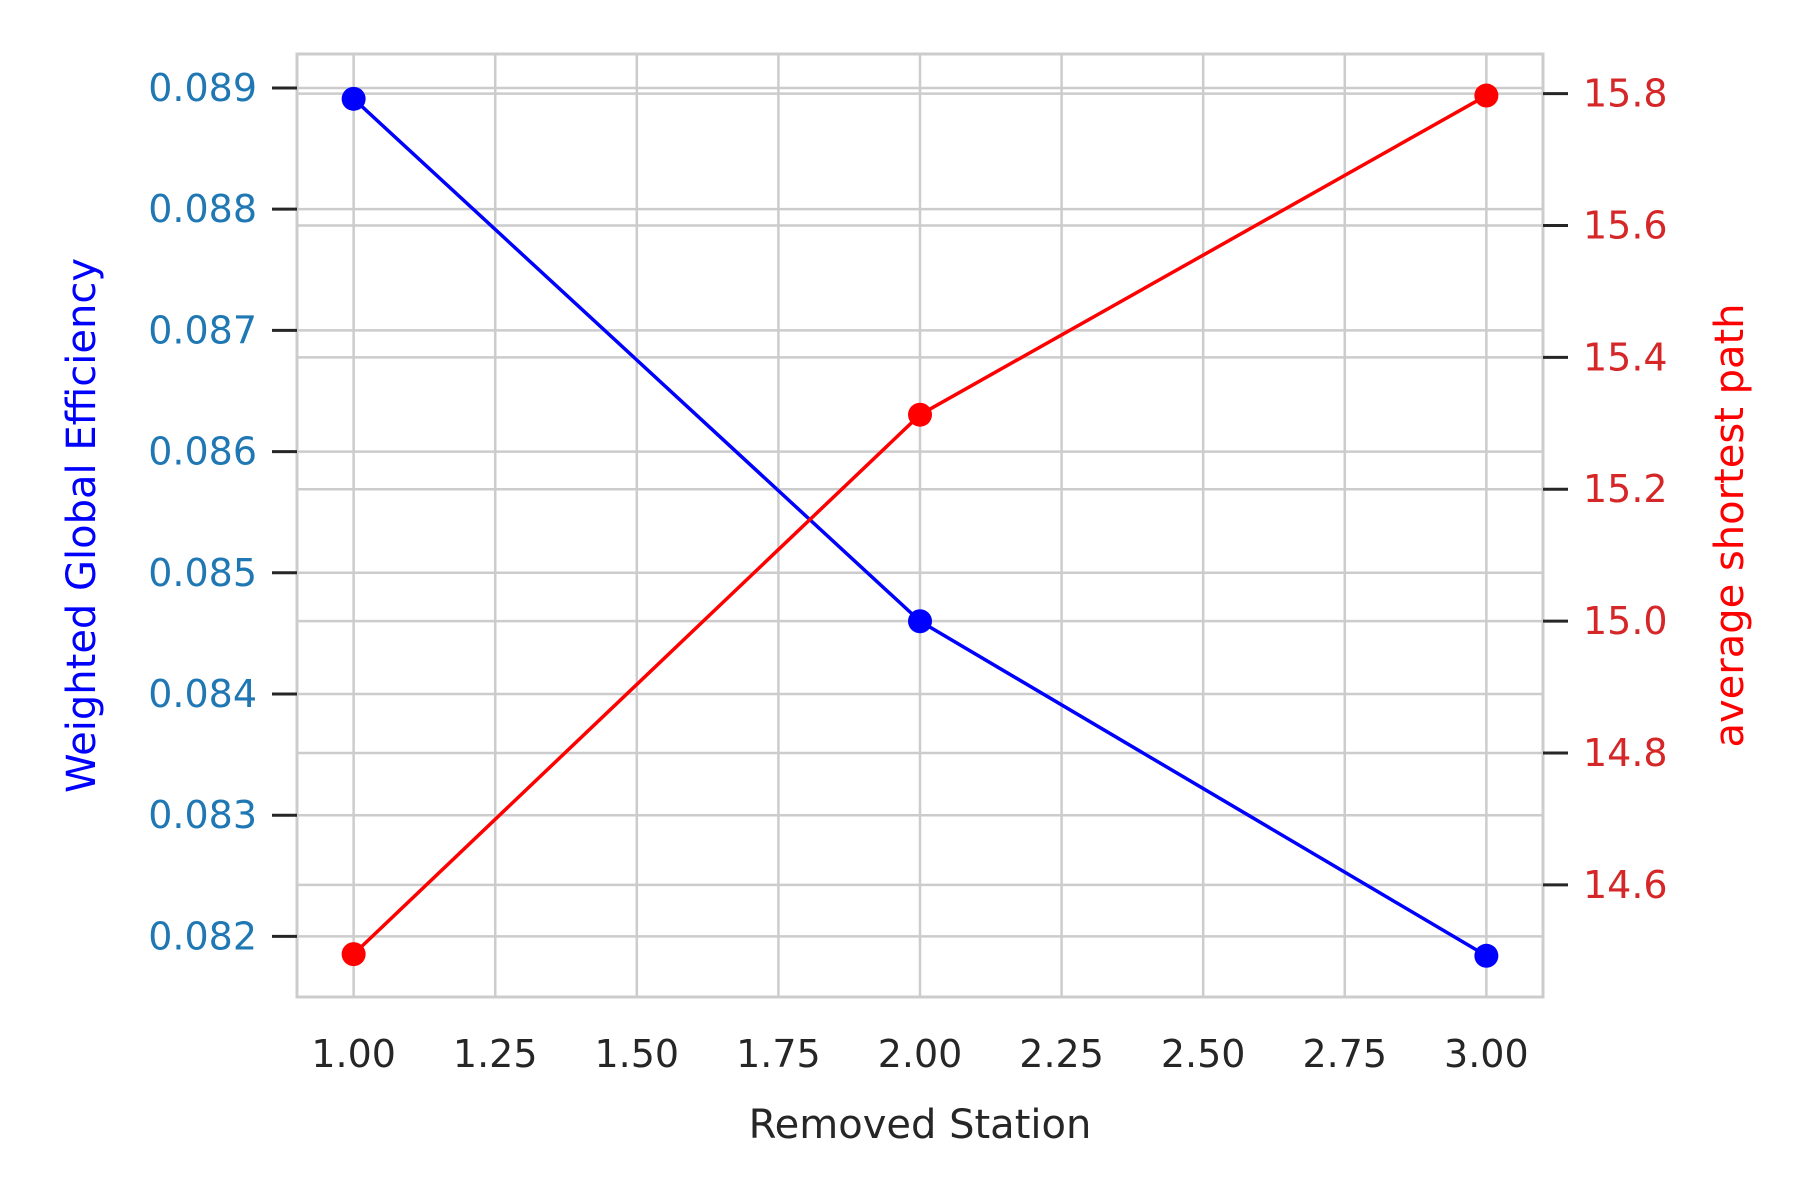 The image size is (1800, 1200). Describe the element at coordinates (1061, 1054) in the screenshot. I see `x-tick-label: 2.25` at that location.